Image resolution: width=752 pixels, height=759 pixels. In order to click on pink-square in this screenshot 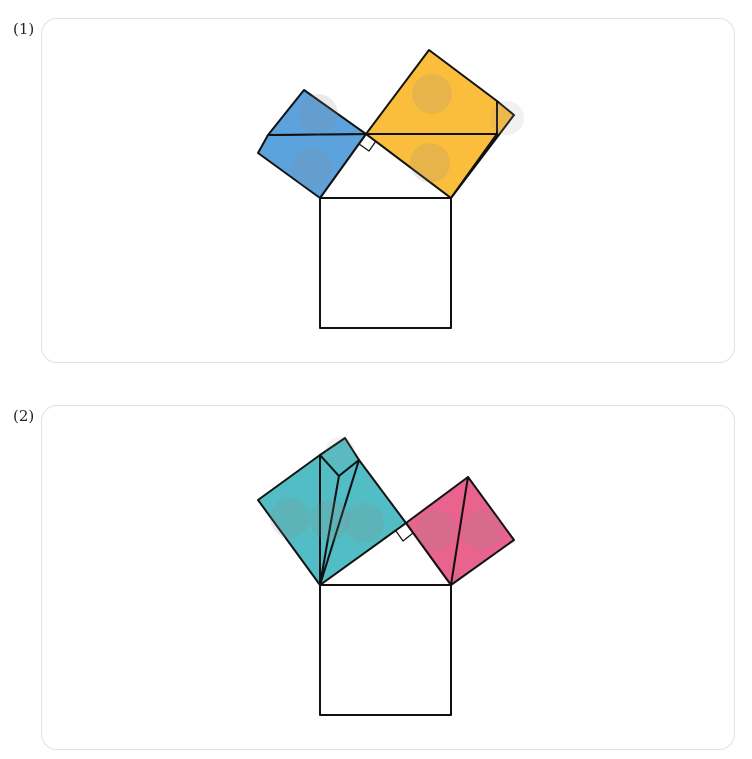, I will do `click(460, 531)`.